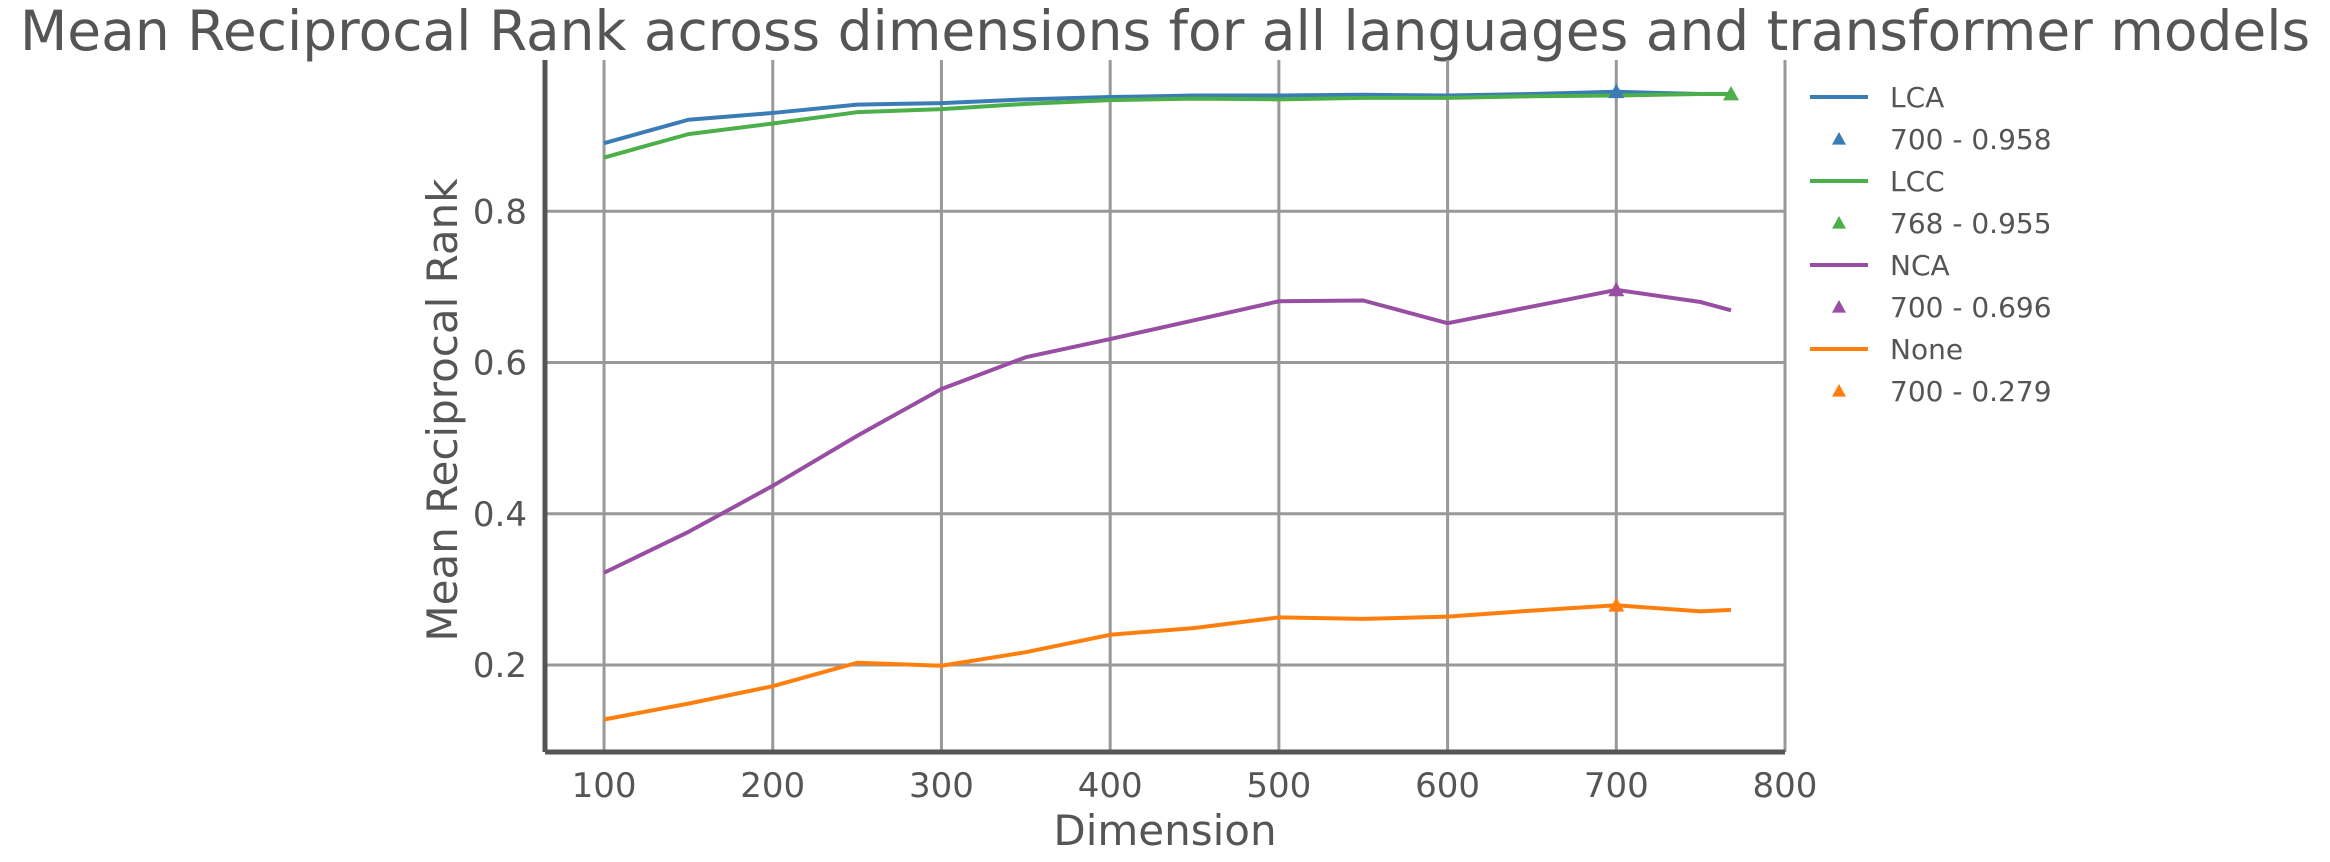  What do you see at coordinates (1447, 786) in the screenshot?
I see `x-tick-label: 600` at bounding box center [1447, 786].